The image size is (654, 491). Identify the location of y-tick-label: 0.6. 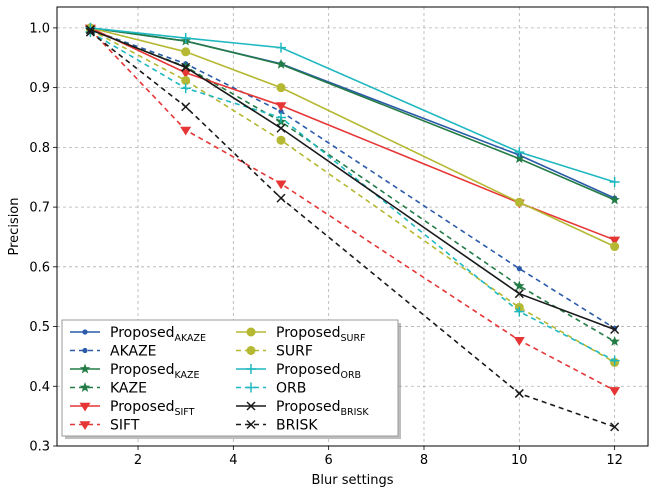
(39, 267).